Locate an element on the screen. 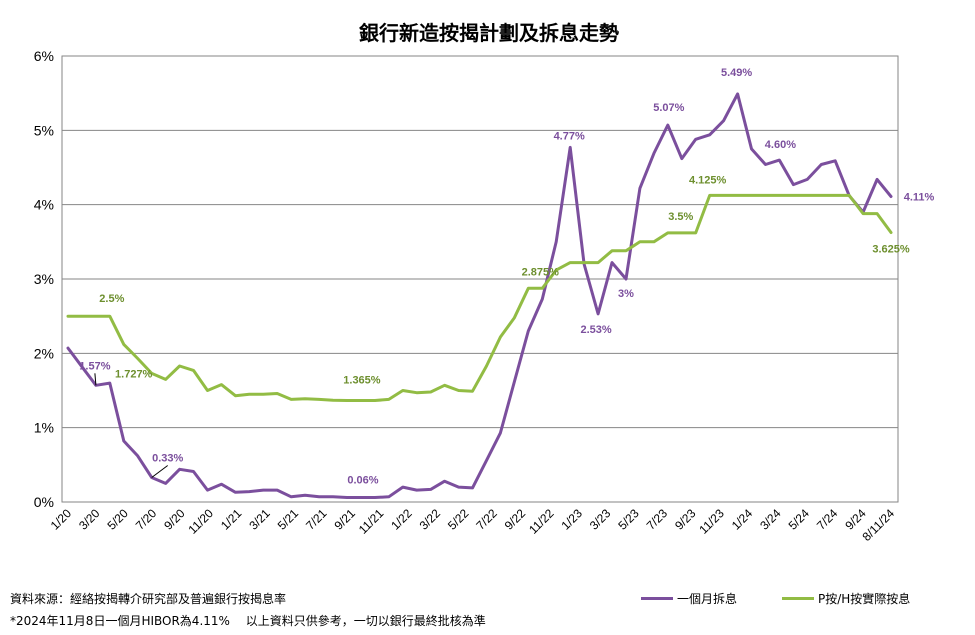 This screenshot has height=635, width=975. data-label-hibor: 4.11% is located at coordinates (919, 197).